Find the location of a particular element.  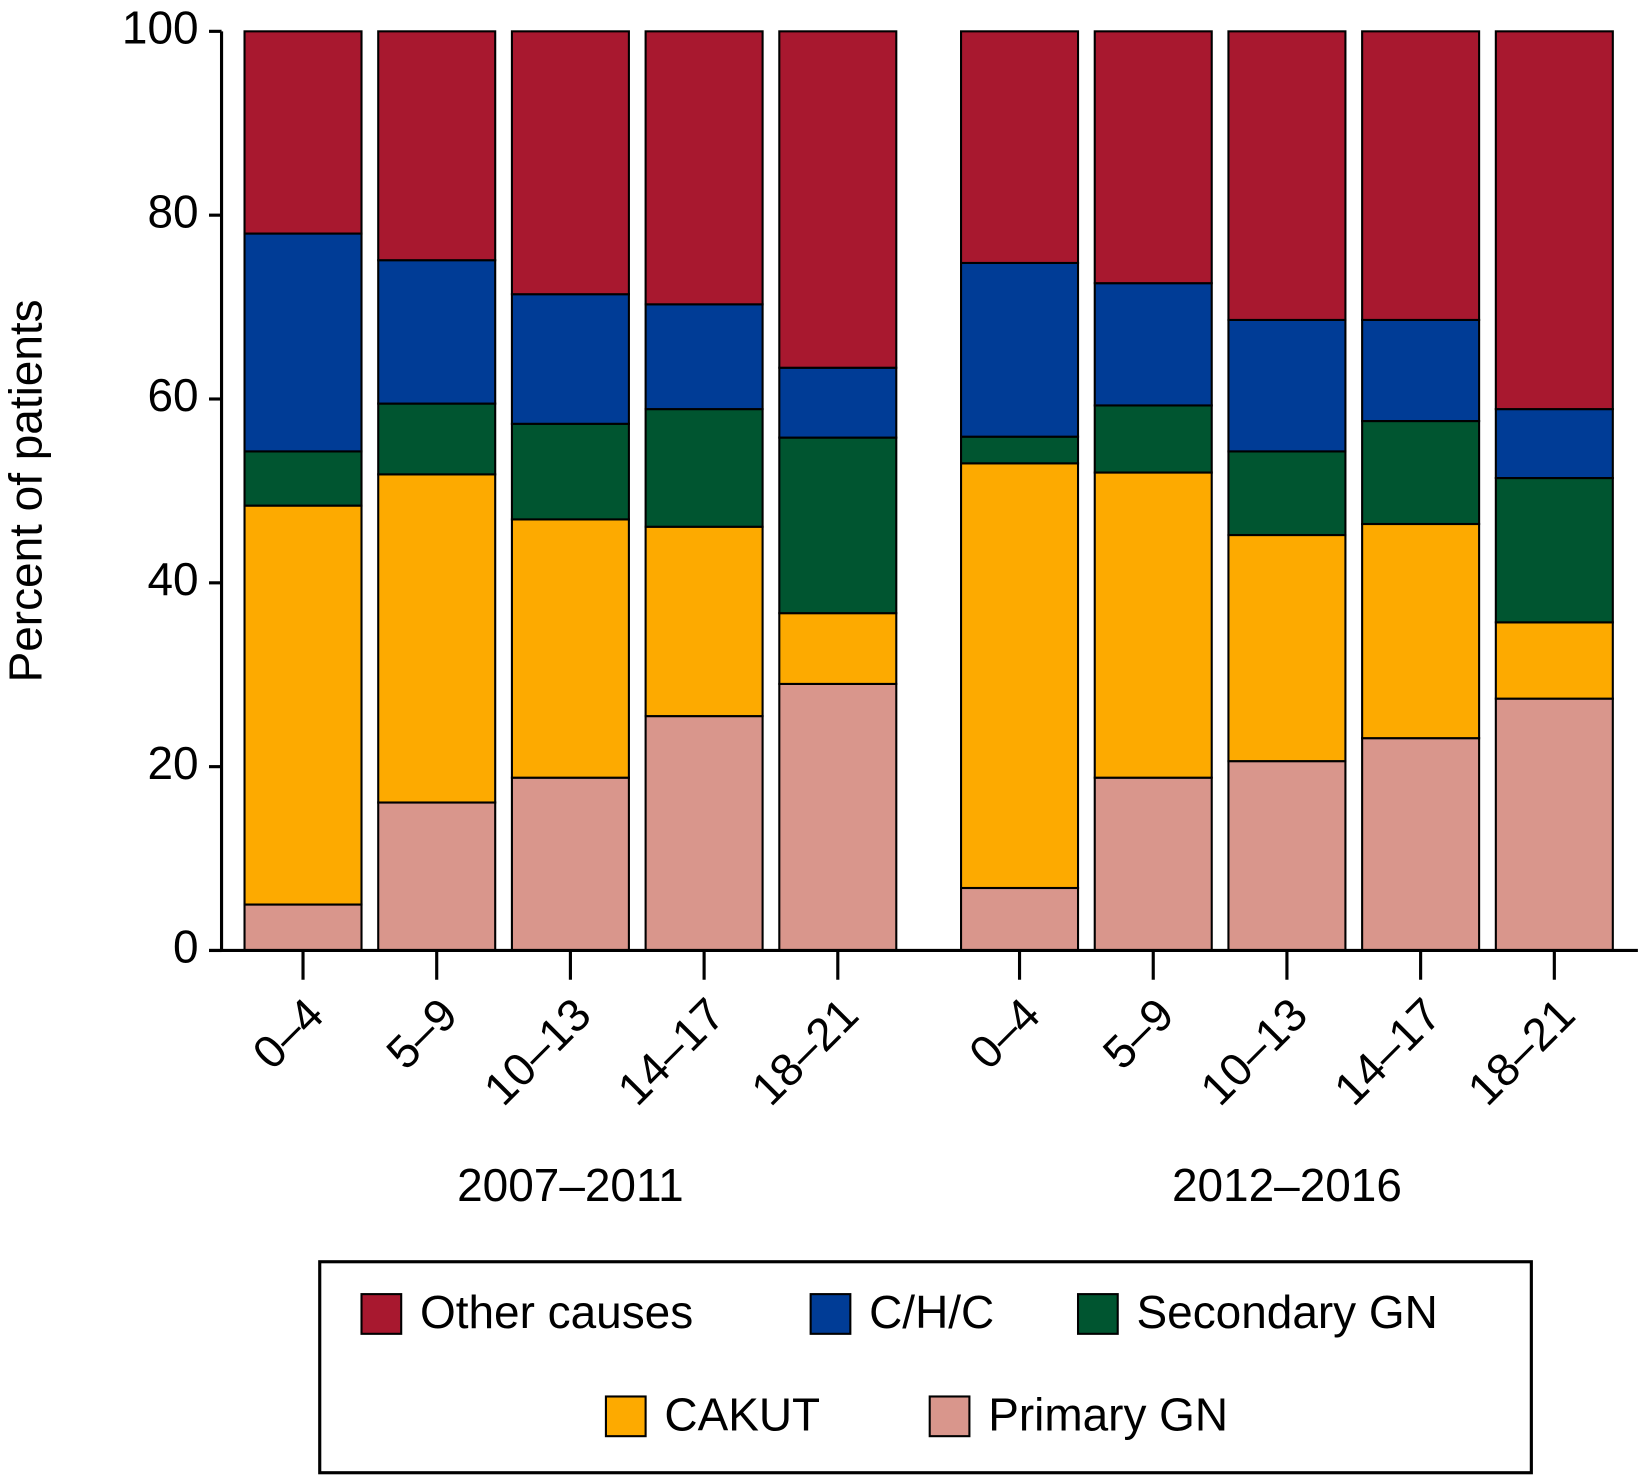

group-label: 2007–2011 is located at coordinates (570, 1185).